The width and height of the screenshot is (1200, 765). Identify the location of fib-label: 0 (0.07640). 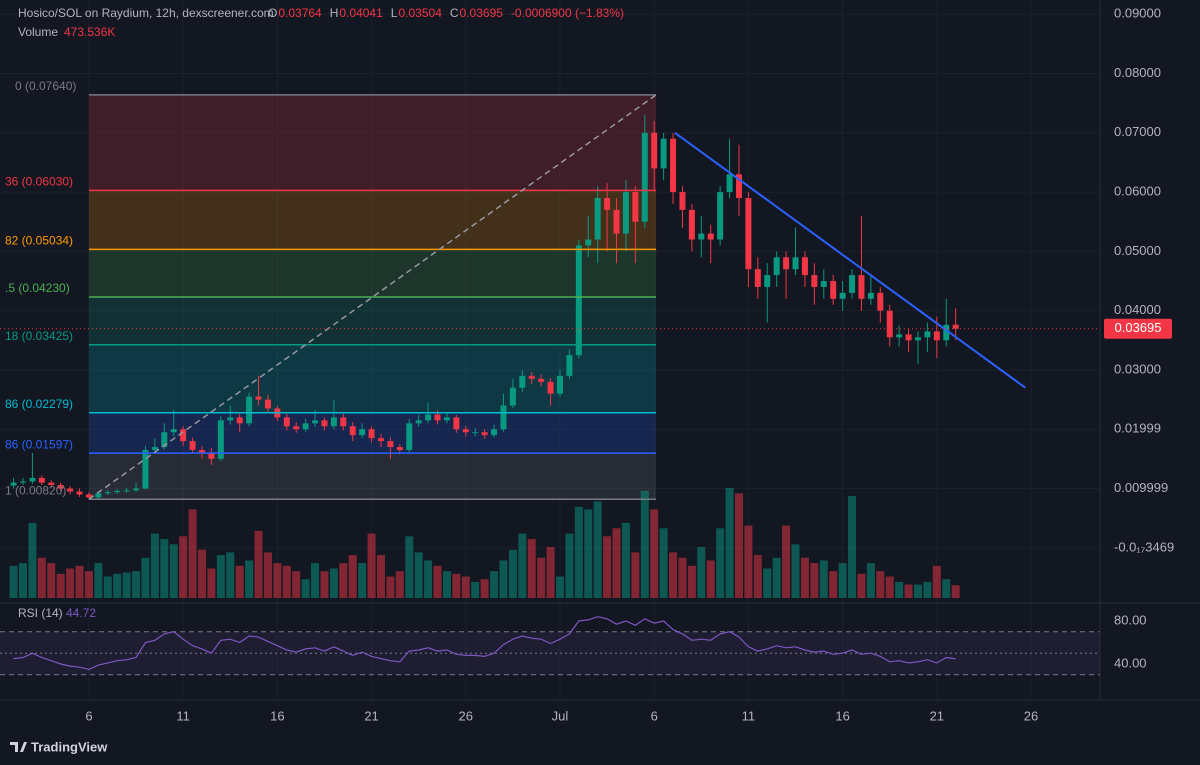
(45, 86).